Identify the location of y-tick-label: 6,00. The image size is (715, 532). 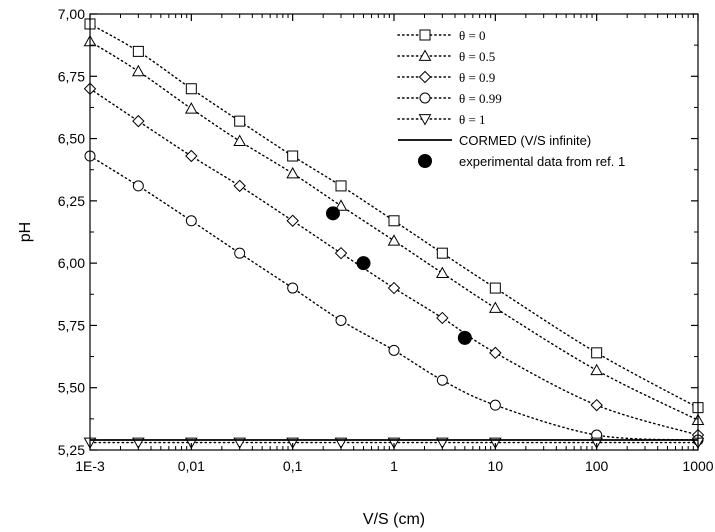
(71, 263).